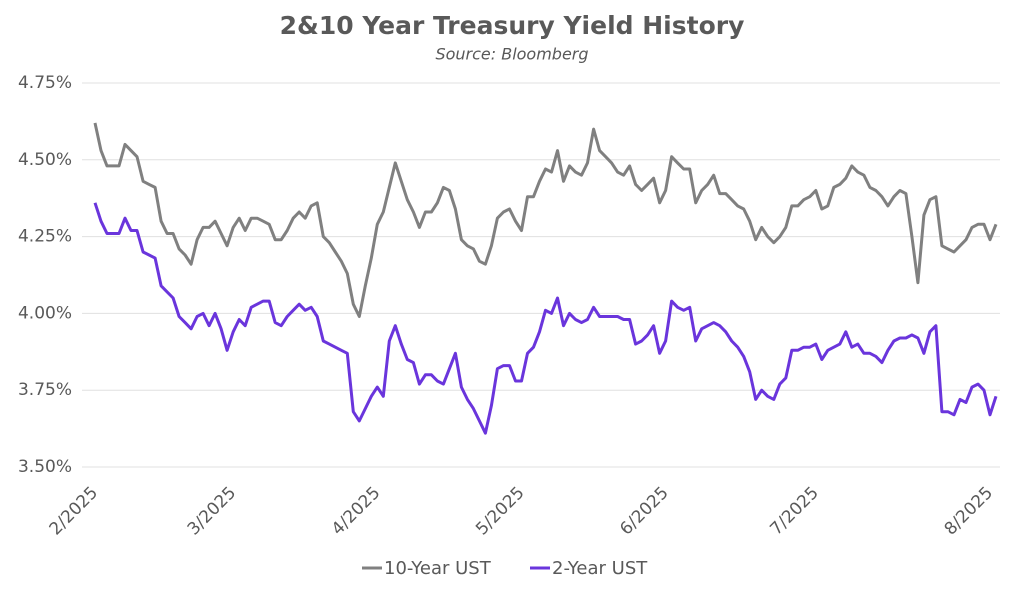  What do you see at coordinates (500, 511) in the screenshot?
I see `x-tick-label: 5/2025` at bounding box center [500, 511].